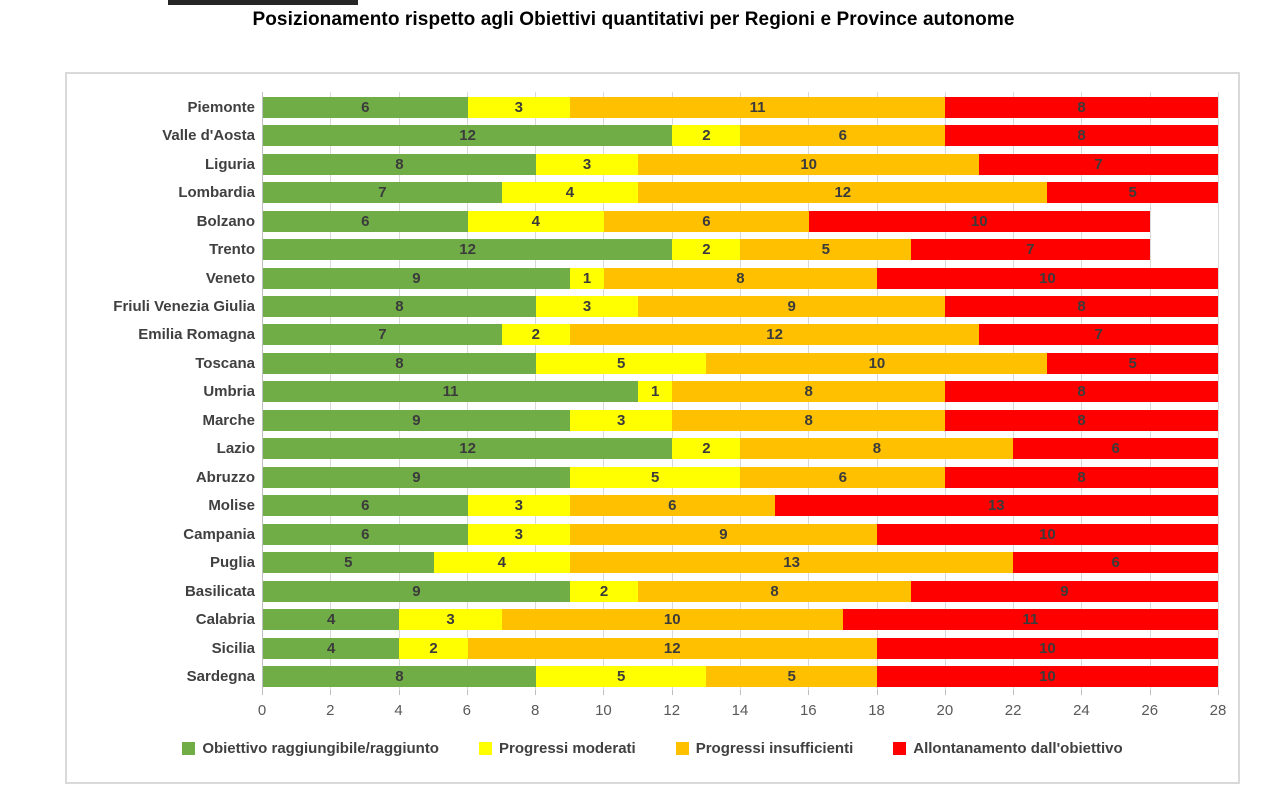  Describe the element at coordinates (774, 748) in the screenshot. I see `legend-label: Progressi insufficienti` at that location.